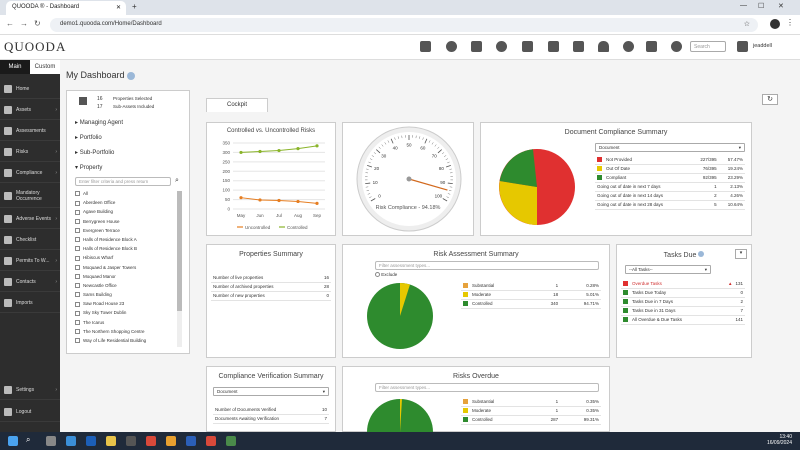 The width and height of the screenshot is (800, 450). What do you see at coordinates (603, 46) in the screenshot?
I see `bell-icon` at bounding box center [603, 46].